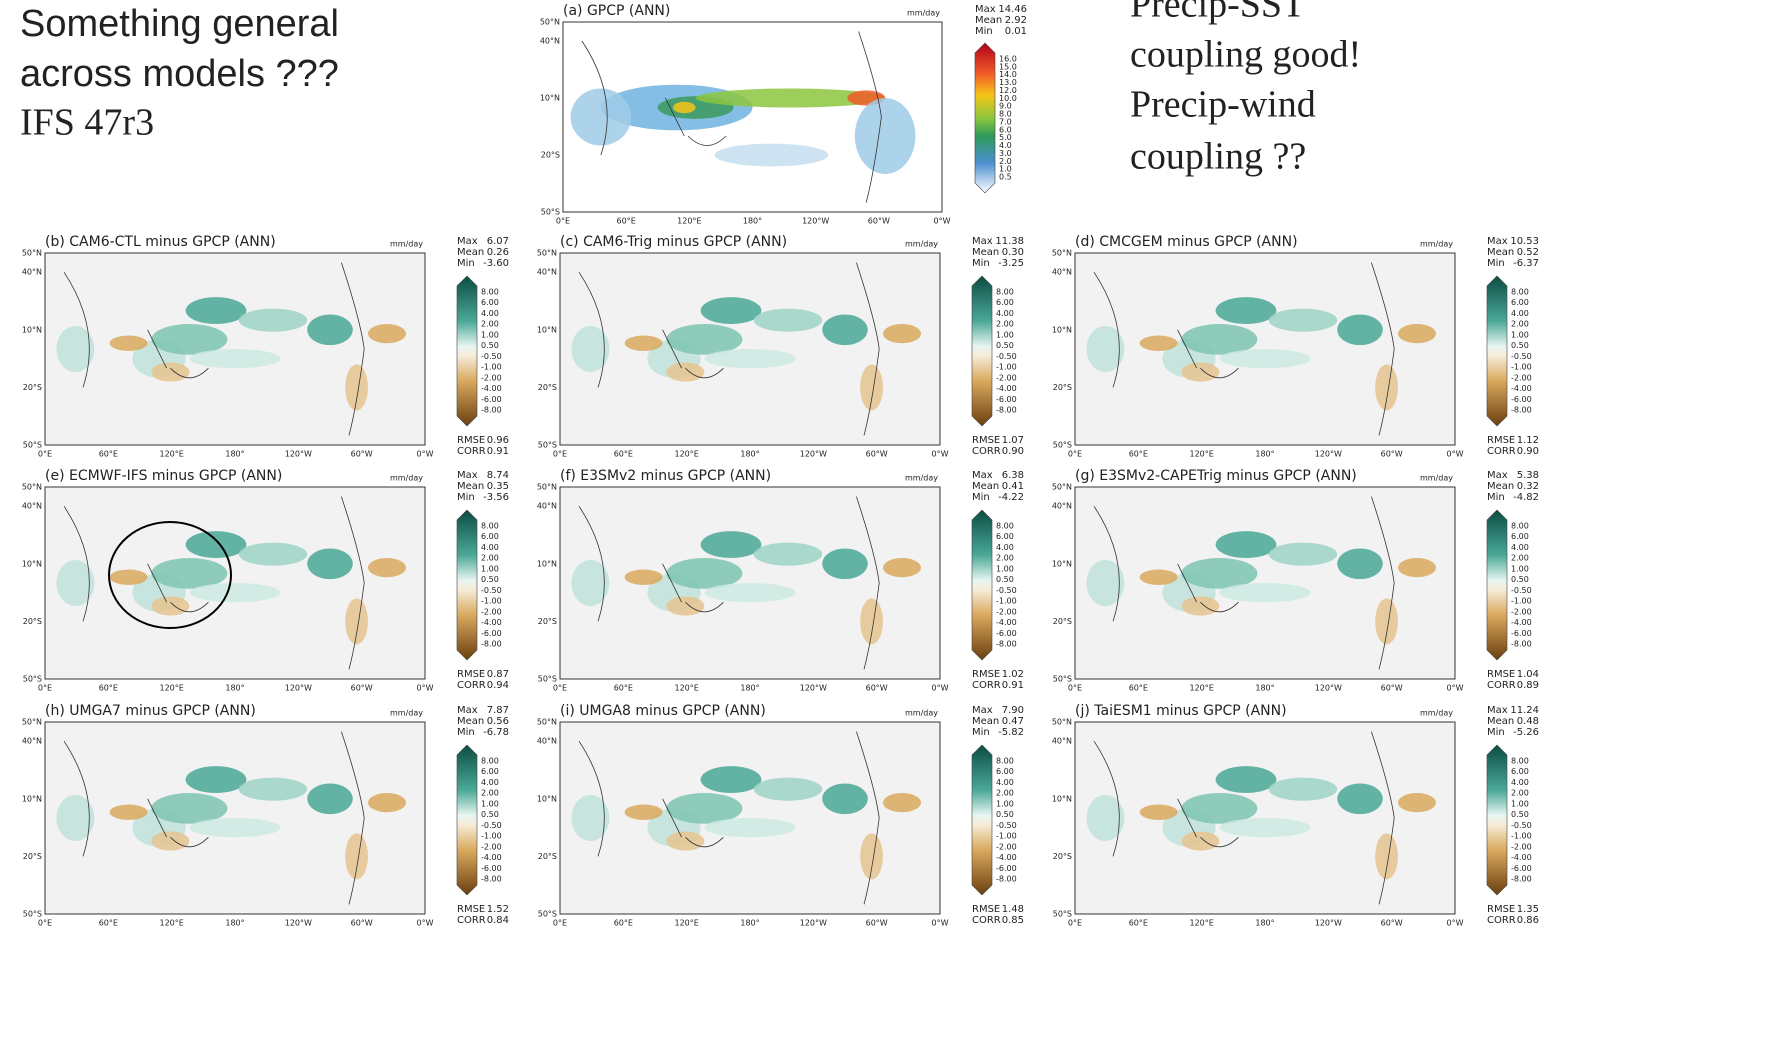  I want to click on stat-value: 0.48, so click(1528, 721).